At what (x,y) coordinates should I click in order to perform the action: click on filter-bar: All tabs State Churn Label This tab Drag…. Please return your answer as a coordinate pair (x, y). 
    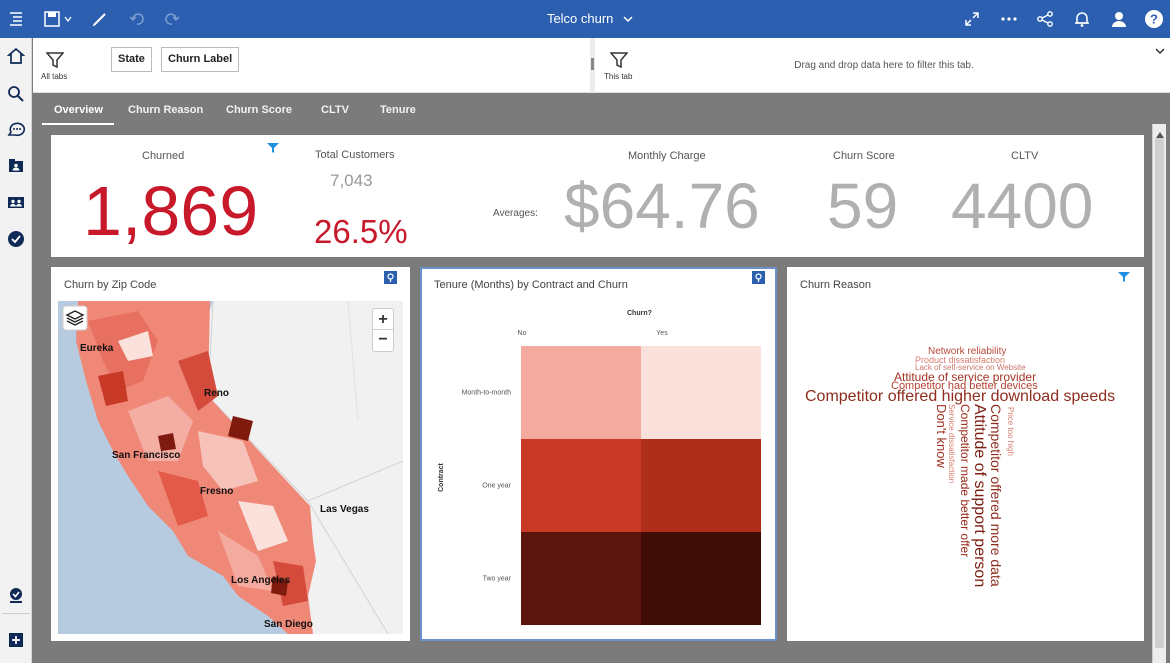
    Looking at the image, I should click on (601, 65).